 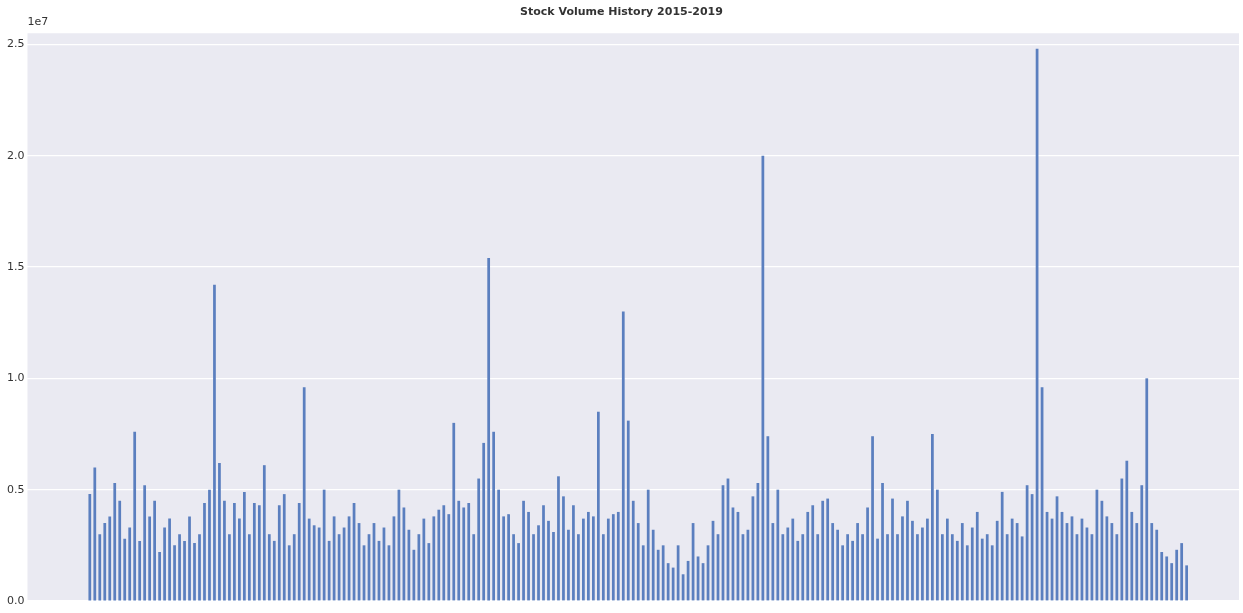 I want to click on y-tick-label: 2.5, so click(x=15, y=44).